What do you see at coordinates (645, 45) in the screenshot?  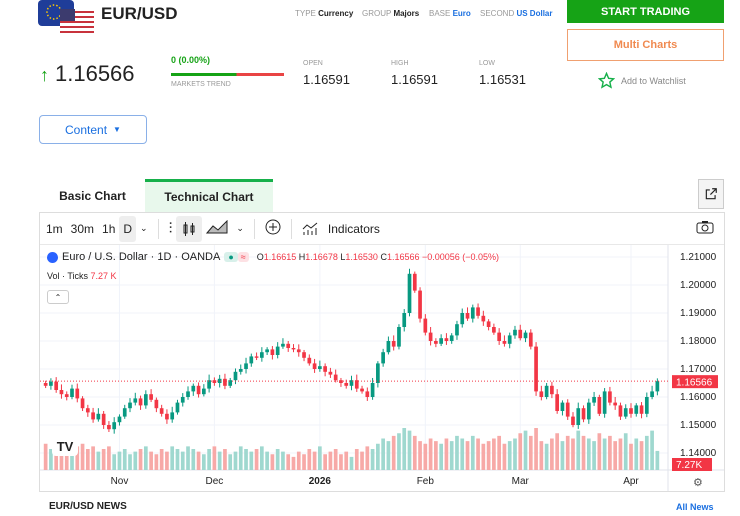 I see `multi-charts-button: Multi Charts` at bounding box center [645, 45].